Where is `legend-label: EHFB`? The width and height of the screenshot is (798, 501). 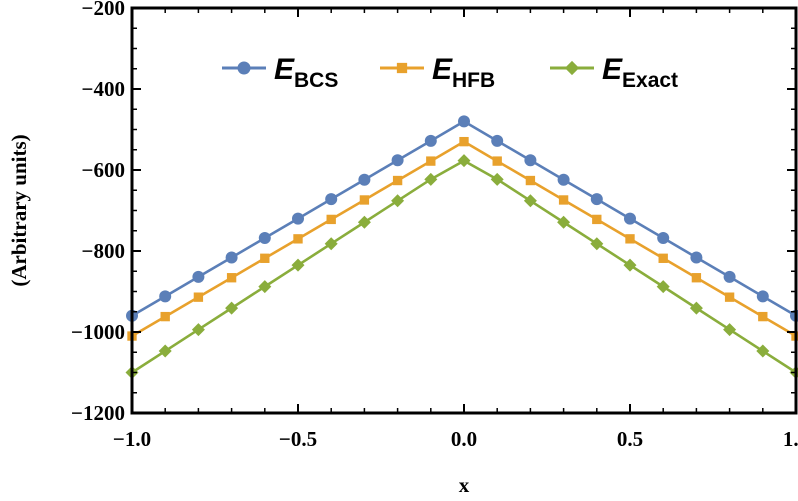
legend-label: EHFB is located at coordinates (463, 72).